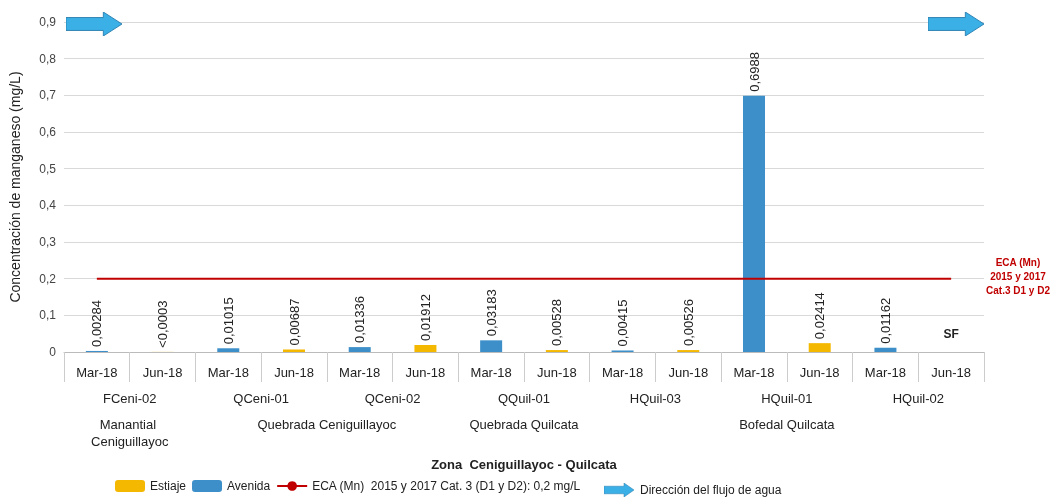 The height and width of the screenshot is (499, 1052). What do you see at coordinates (1018, 276) in the screenshot?
I see `text: ECA (Mn) 2015 y 2017 Cat.3 D1 y D2` at bounding box center [1018, 276].